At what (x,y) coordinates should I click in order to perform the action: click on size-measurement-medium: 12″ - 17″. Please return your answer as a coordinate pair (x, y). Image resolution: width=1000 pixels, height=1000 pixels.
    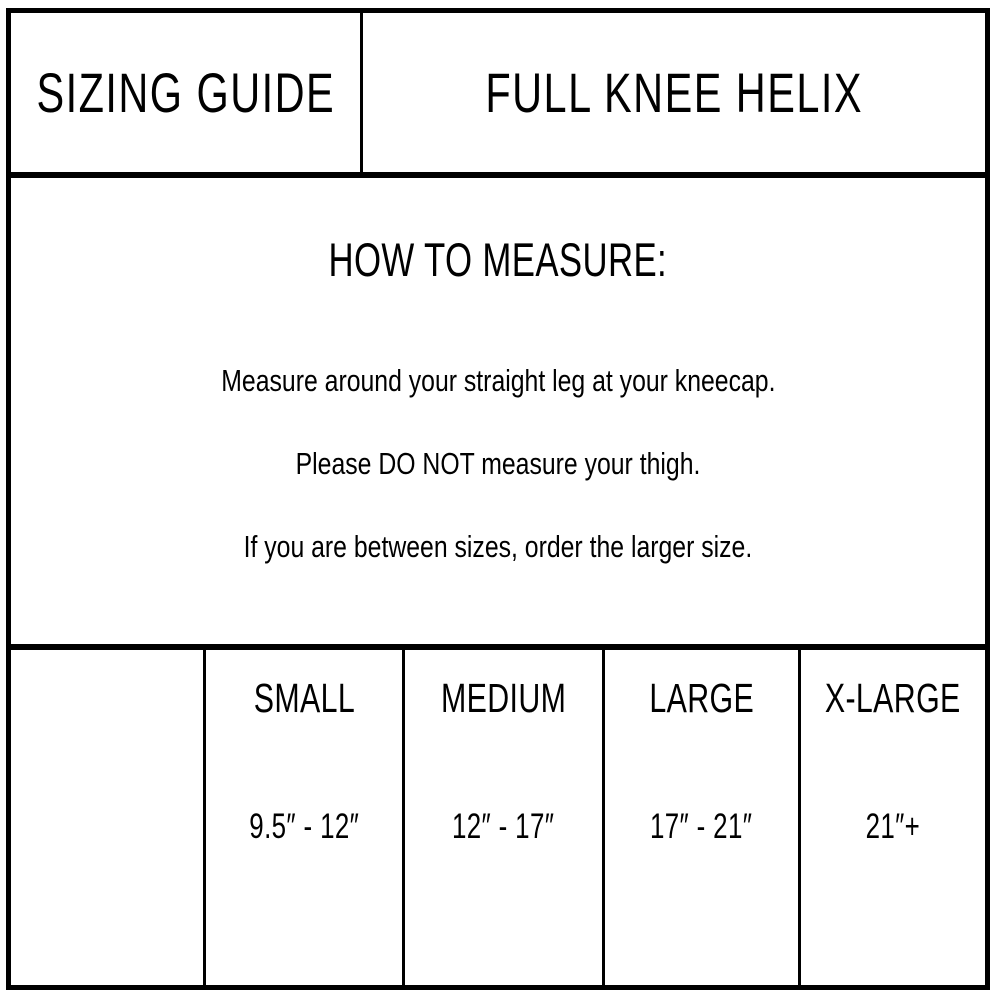
    Looking at the image, I should click on (503, 826).